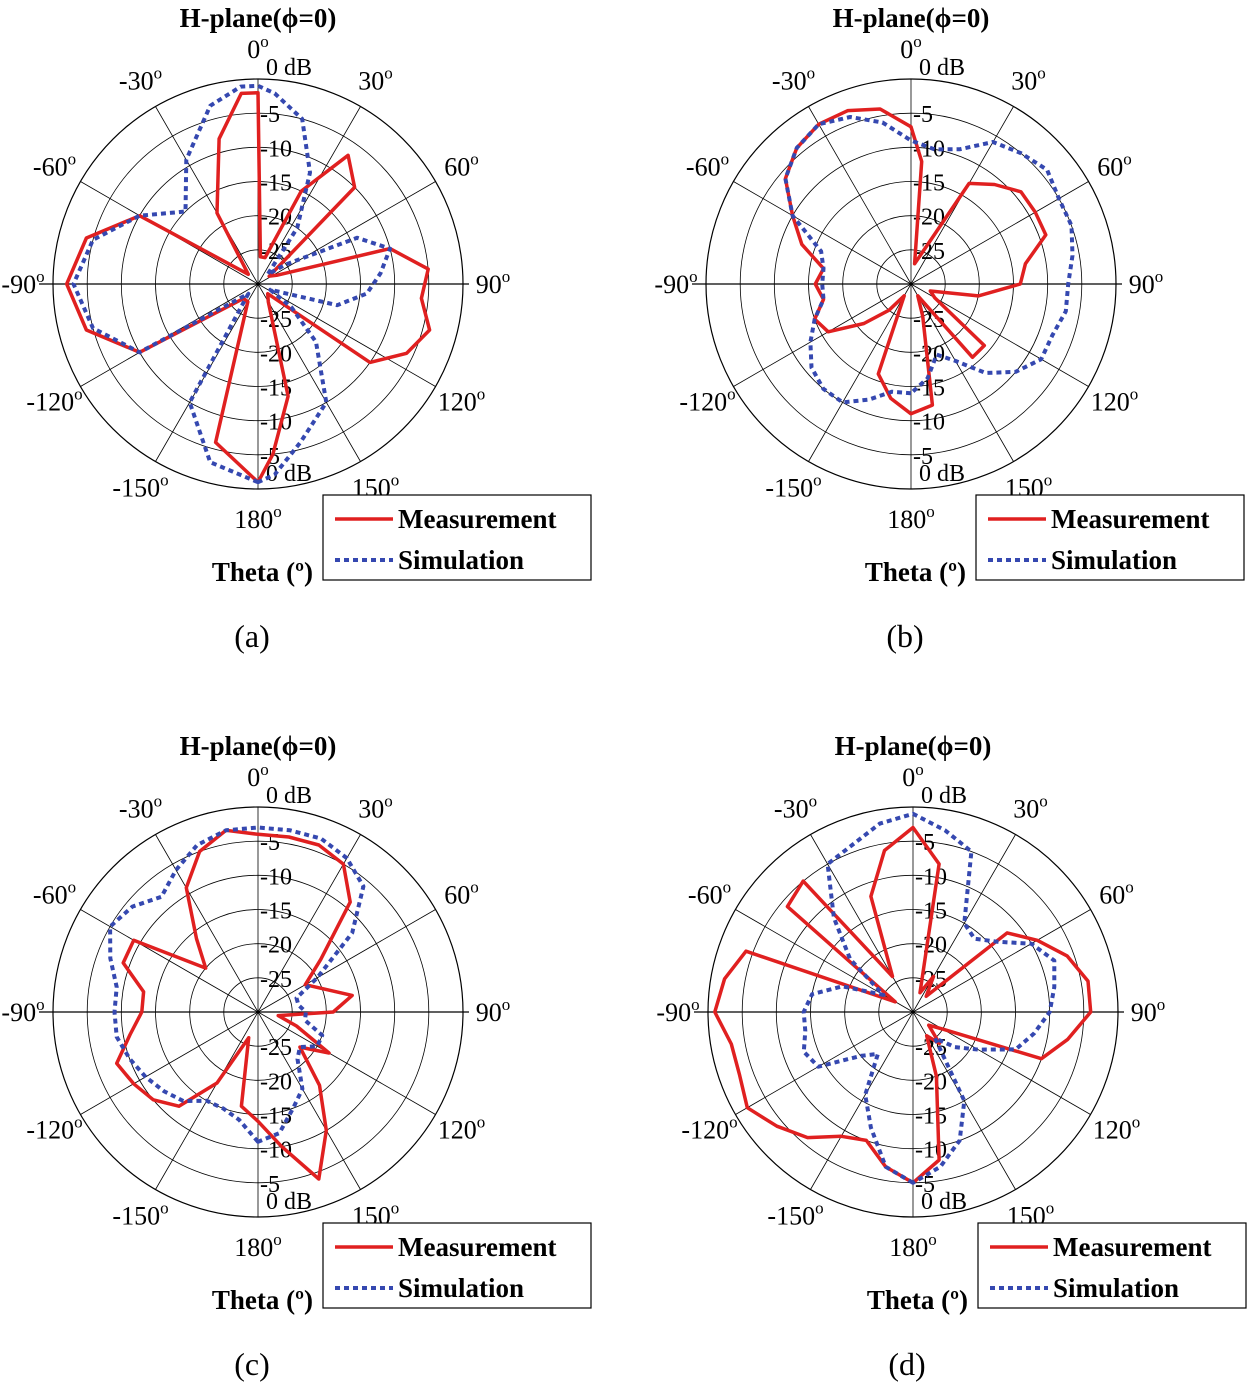 Image resolution: width=1250 pixels, height=1385 pixels. I want to click on panel-caption: (c), so click(252, 1364).